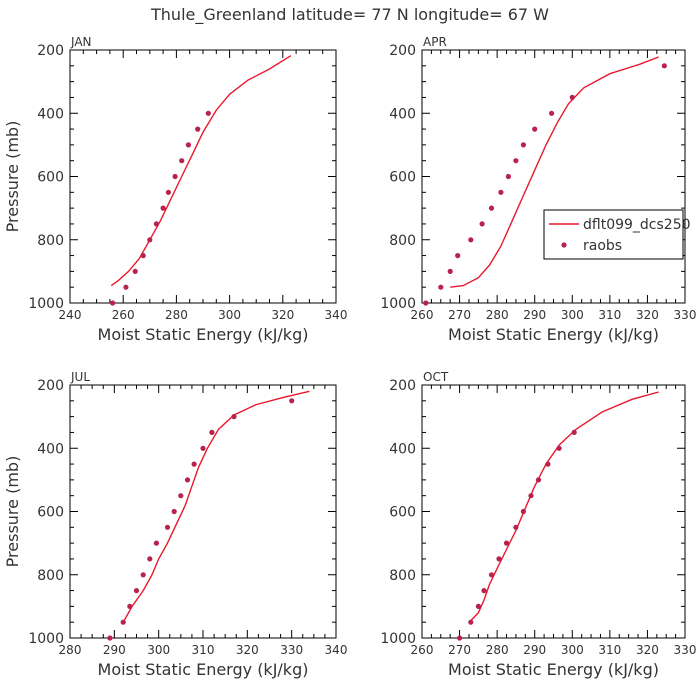 Image resolution: width=700 pixels, height=700 pixels. What do you see at coordinates (459, 650) in the screenshot?
I see `x-tick-label: 270` at bounding box center [459, 650].